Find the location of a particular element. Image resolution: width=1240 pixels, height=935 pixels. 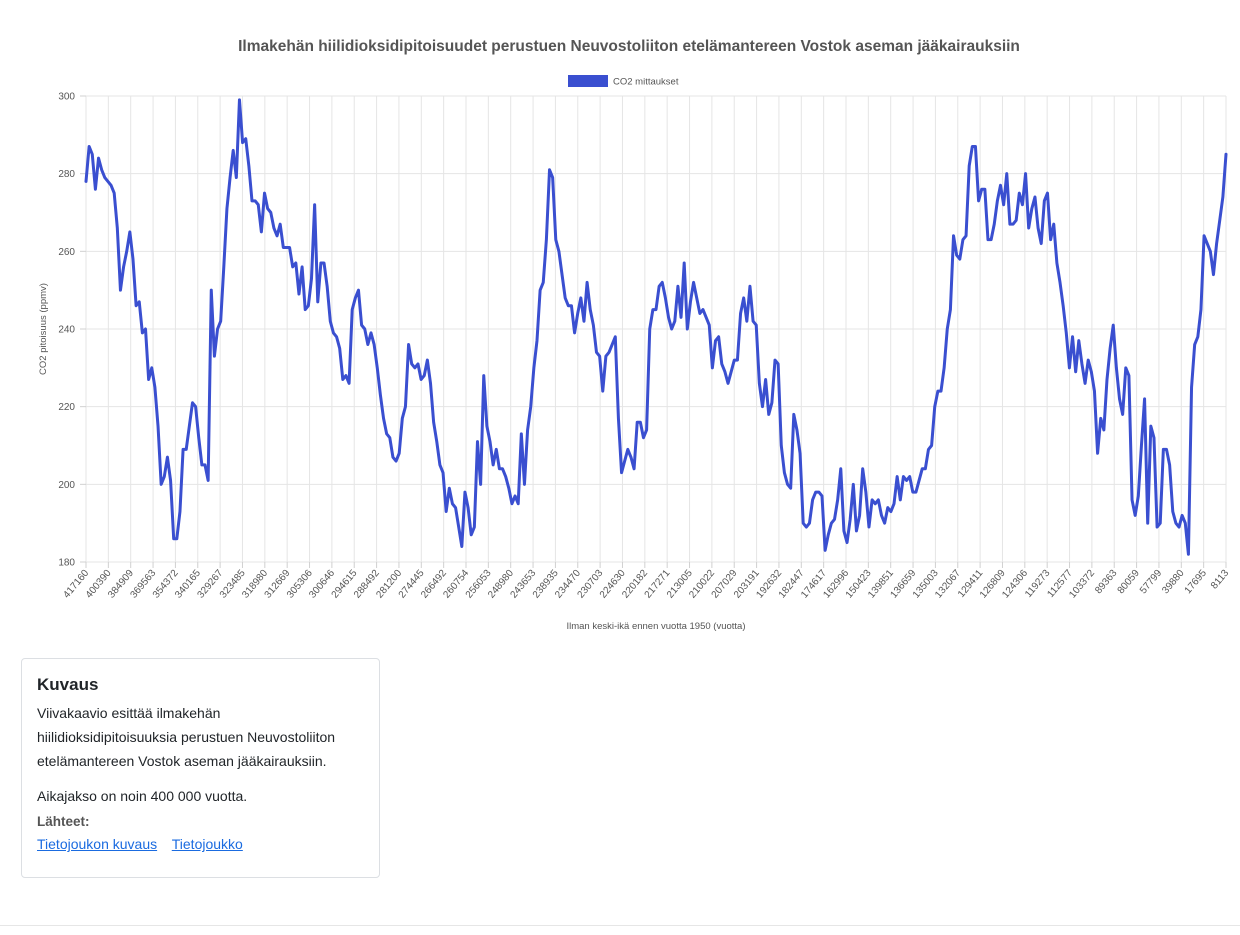

x-tick-label: 8113 is located at coordinates (1220, 580).